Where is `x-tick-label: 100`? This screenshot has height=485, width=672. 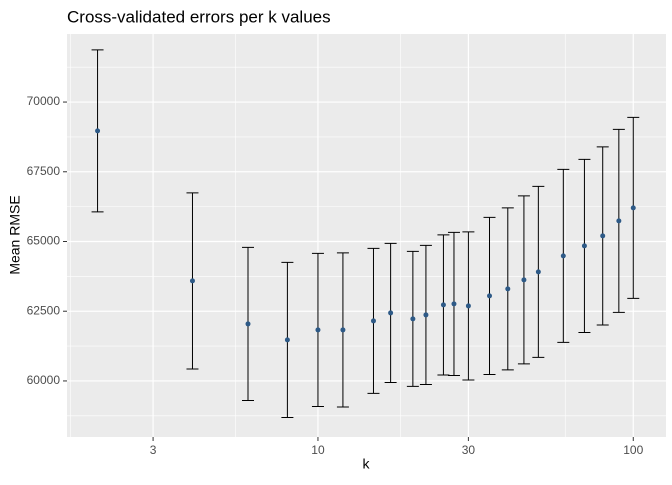
x-tick-label: 100 is located at coordinates (633, 450).